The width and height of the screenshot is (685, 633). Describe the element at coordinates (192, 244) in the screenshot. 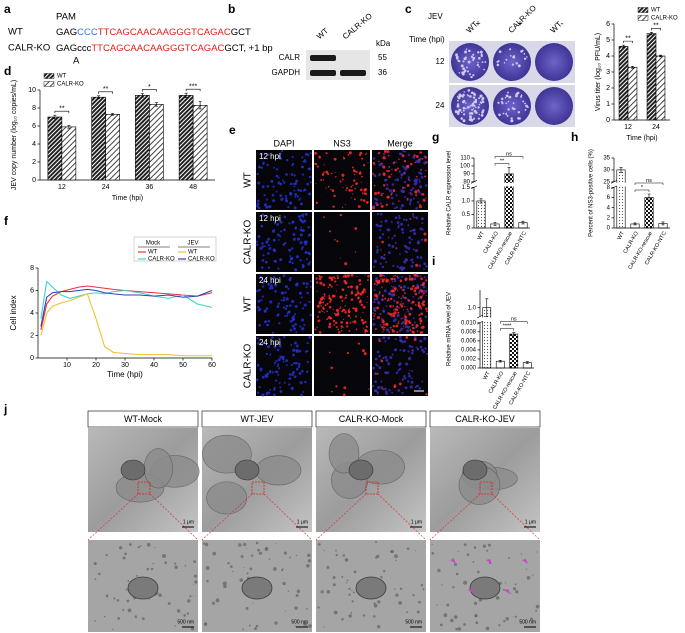

I see `legend-group: JEV` at that location.